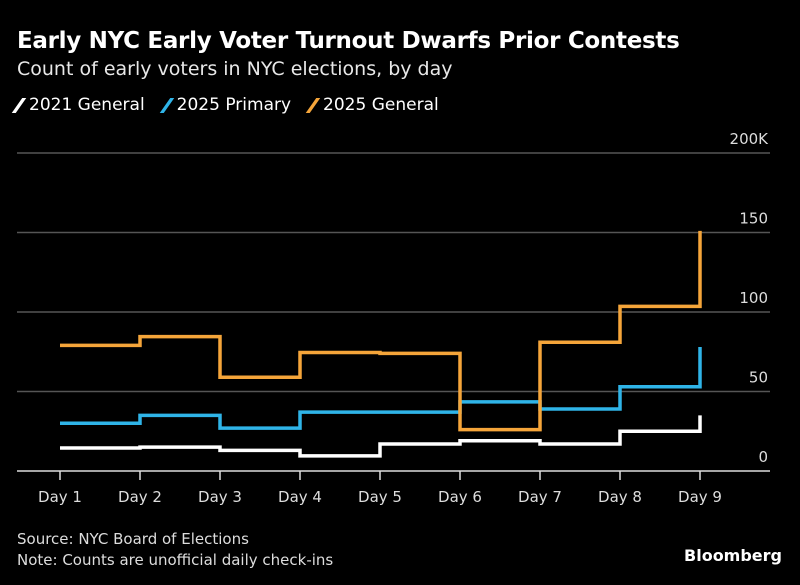  Describe the element at coordinates (140, 497) in the screenshot. I see `x-tick-label: Day 2` at that location.